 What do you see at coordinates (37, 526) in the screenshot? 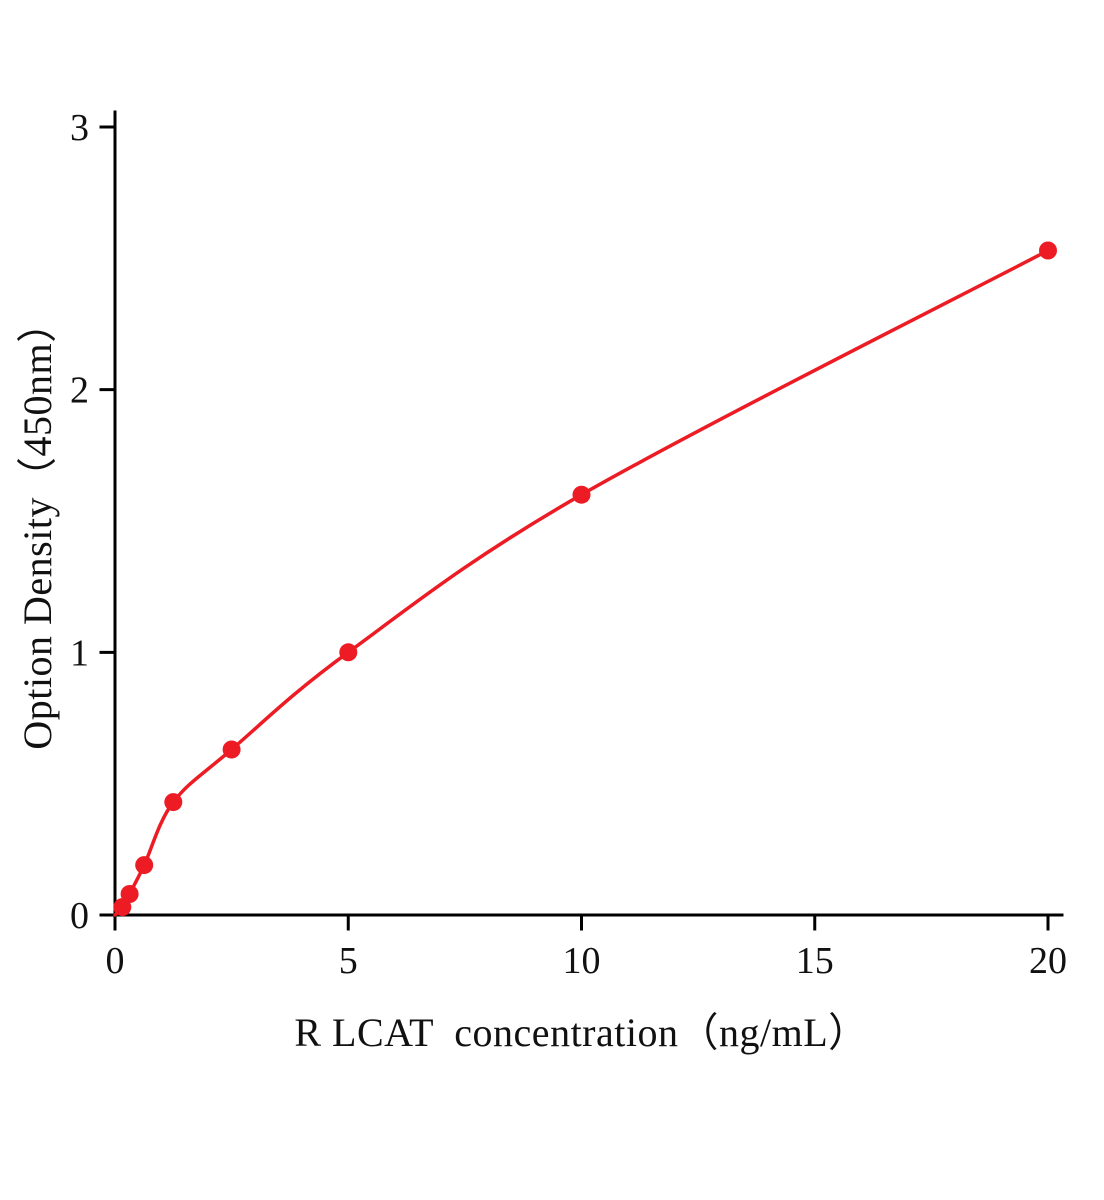
I see `y-axis-label: Option Density（450nm）` at bounding box center [37, 526].